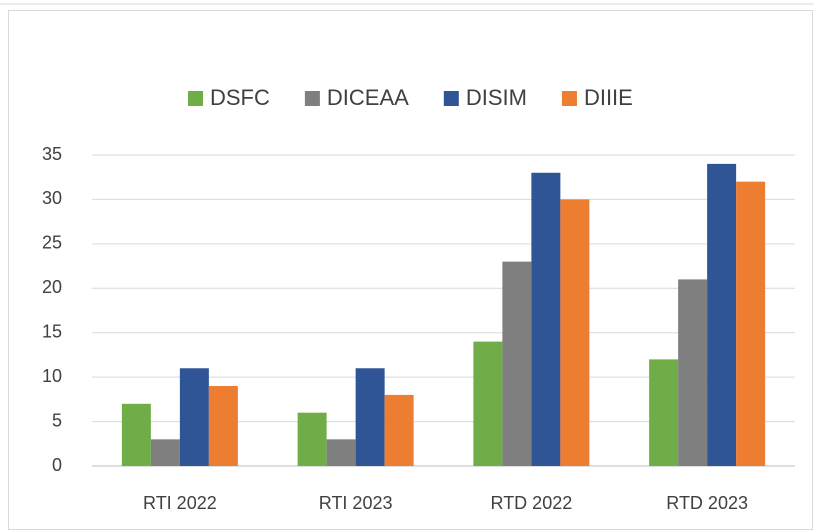  Describe the element at coordinates (608, 97) in the screenshot. I see `legend-label: DIIIE` at that location.